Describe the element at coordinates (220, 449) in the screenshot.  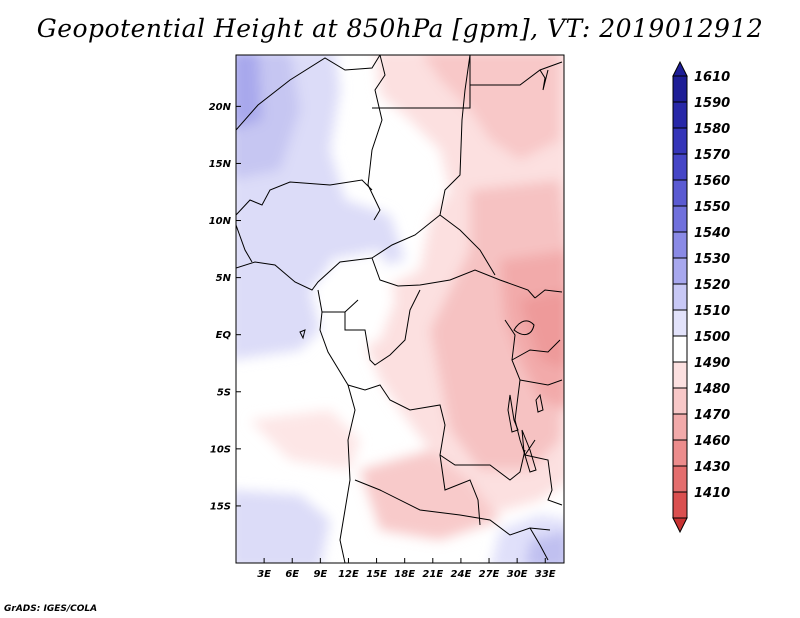
I see `y-tick-label: 10S` at that location.